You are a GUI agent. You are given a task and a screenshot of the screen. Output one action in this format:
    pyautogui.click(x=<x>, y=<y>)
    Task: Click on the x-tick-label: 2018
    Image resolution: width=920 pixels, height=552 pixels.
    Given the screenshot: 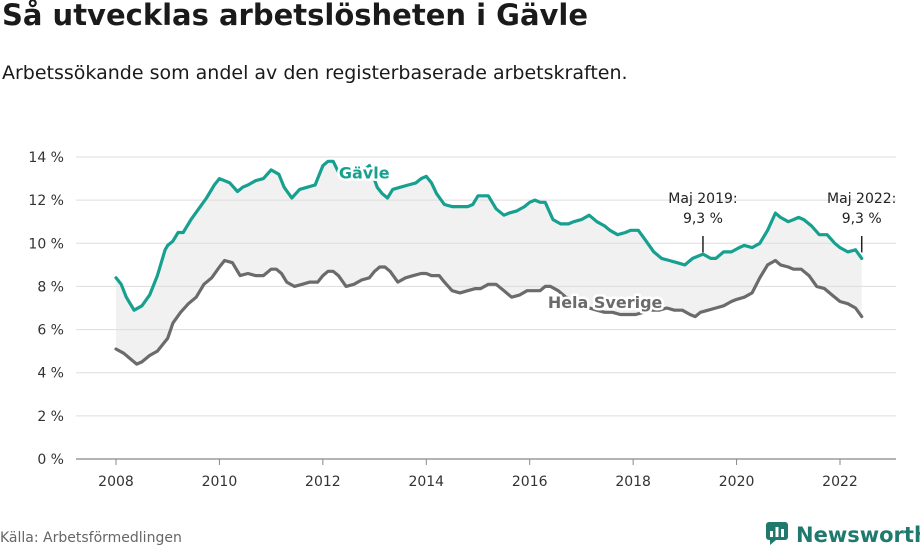 What is the action you would take?
    pyautogui.click(x=633, y=482)
    